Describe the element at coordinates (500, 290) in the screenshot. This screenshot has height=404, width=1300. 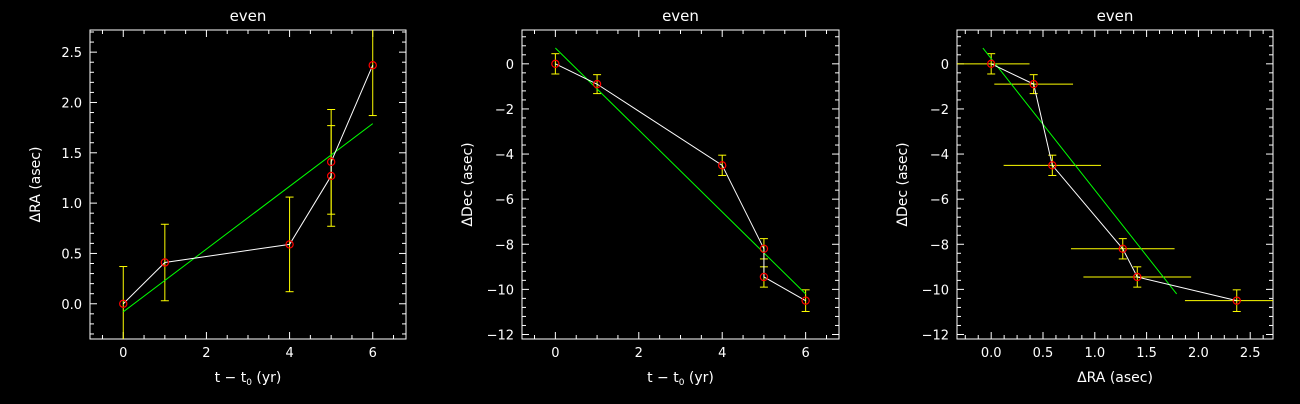
I see `panel-2-y-tick-label: −10` at that location.